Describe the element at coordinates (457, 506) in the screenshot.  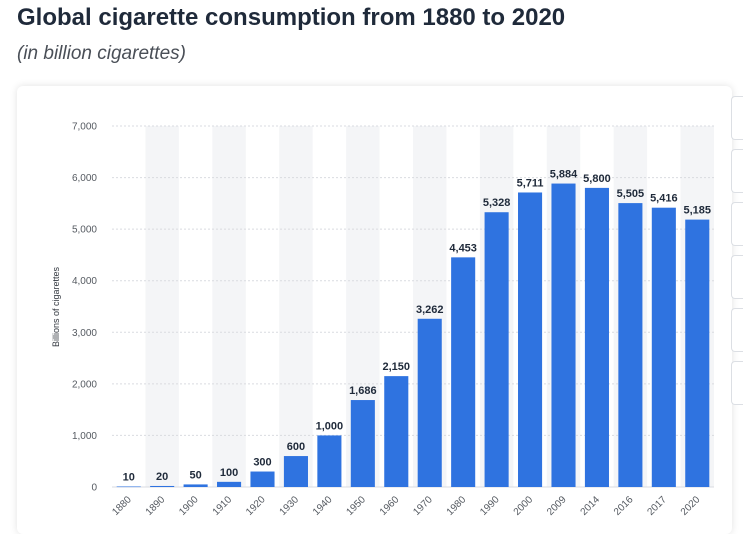
I see `x-tick-label: 1980` at that location.